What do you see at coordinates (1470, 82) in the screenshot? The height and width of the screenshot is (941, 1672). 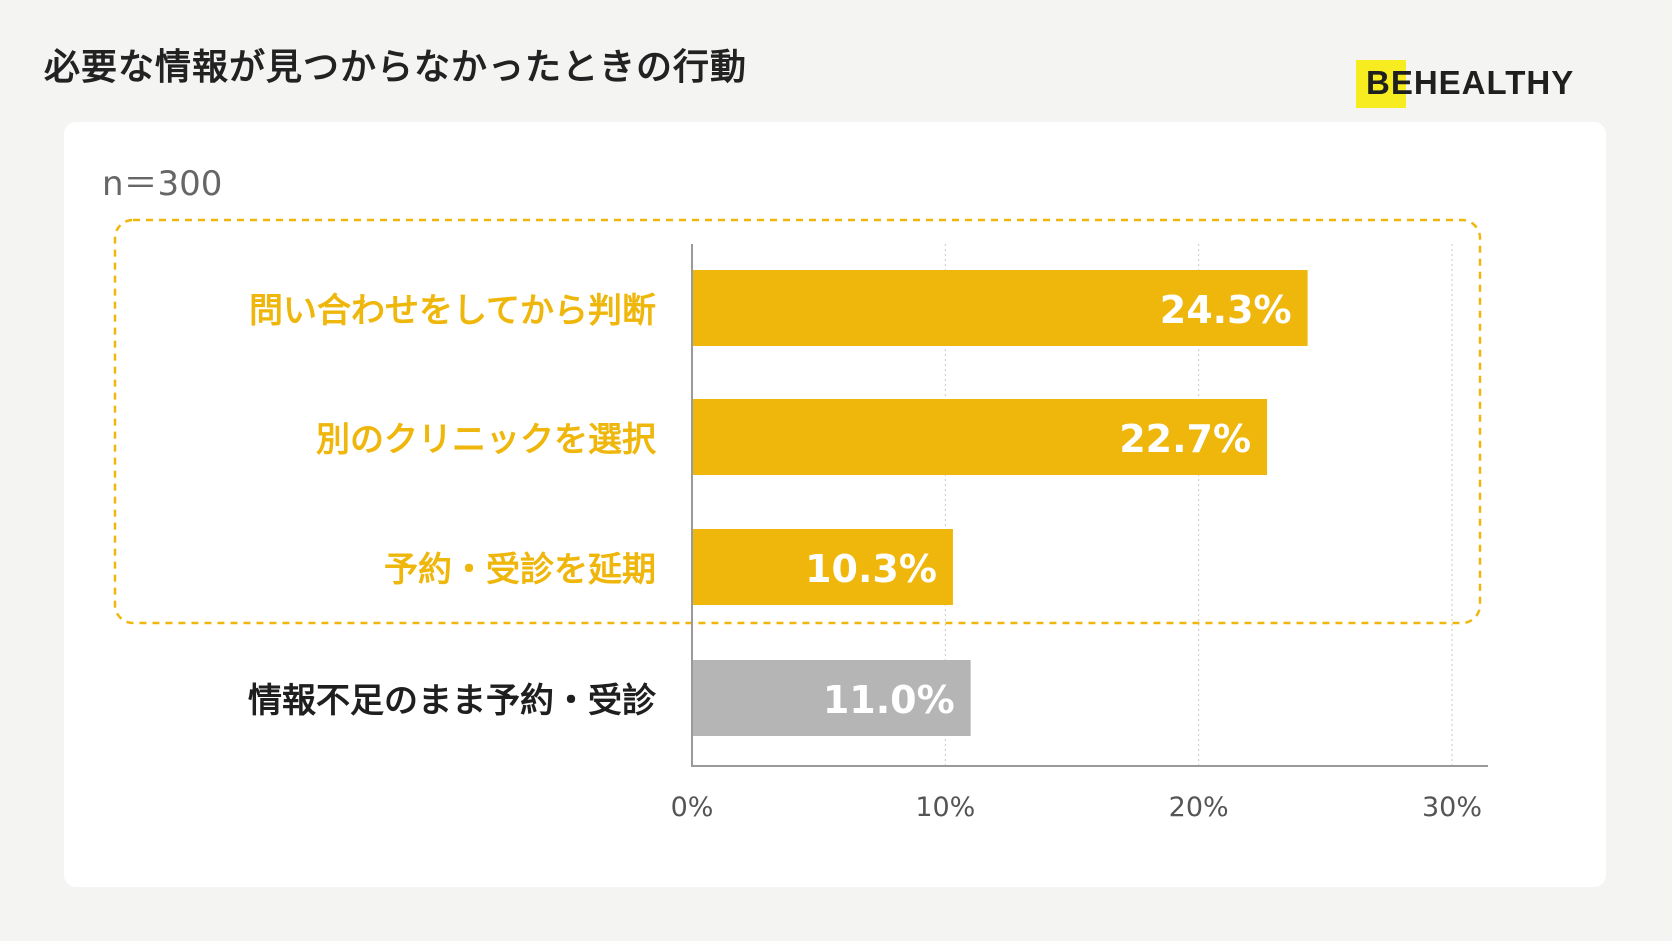 I see `brand-name: BEHEALTHY` at bounding box center [1470, 82].